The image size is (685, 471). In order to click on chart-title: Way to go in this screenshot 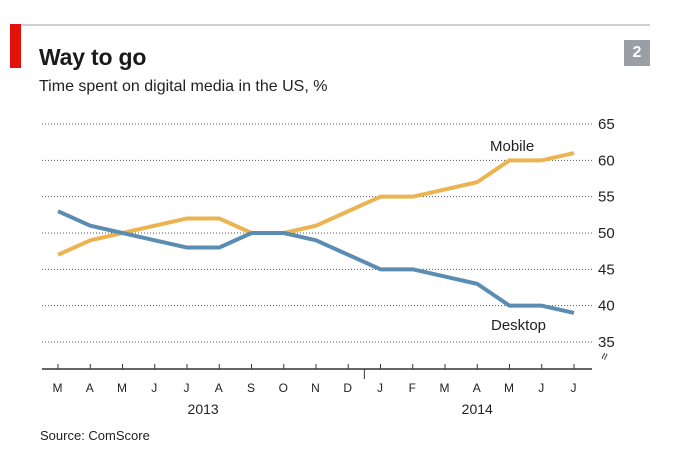, I will do `click(93, 57)`.